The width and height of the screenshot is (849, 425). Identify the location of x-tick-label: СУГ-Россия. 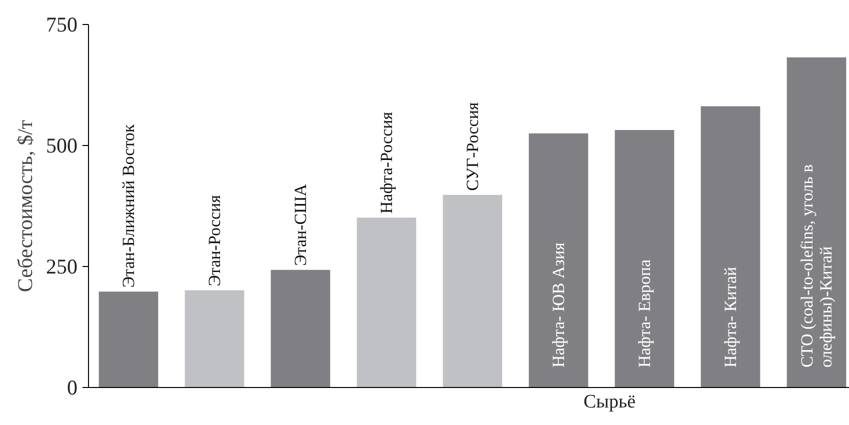
(472, 146).